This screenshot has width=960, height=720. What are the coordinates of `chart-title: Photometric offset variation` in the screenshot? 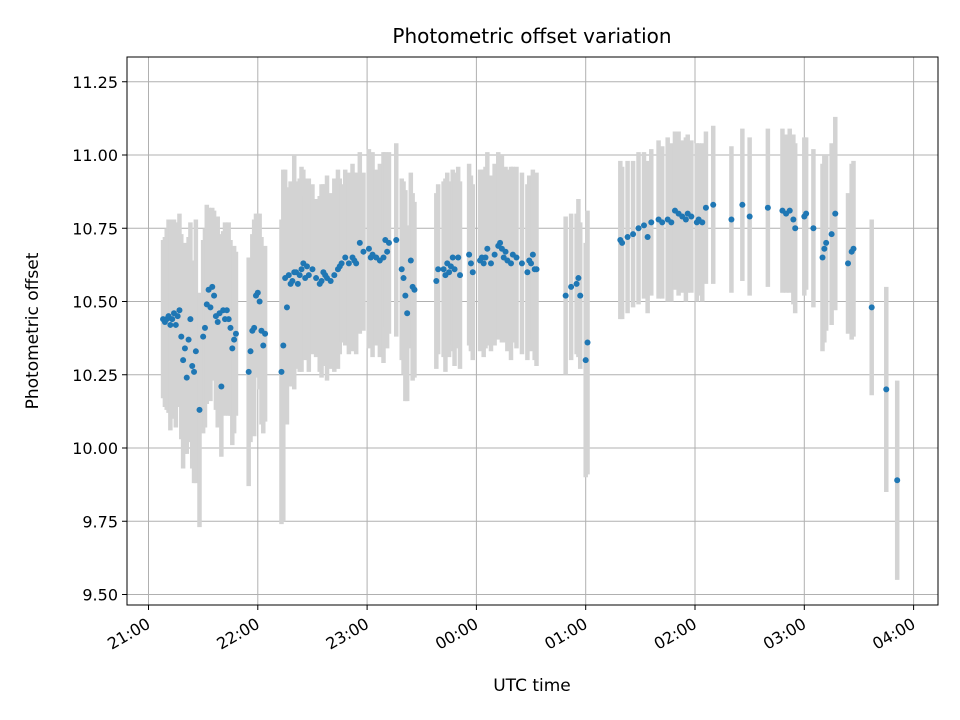 It's located at (531, 36).